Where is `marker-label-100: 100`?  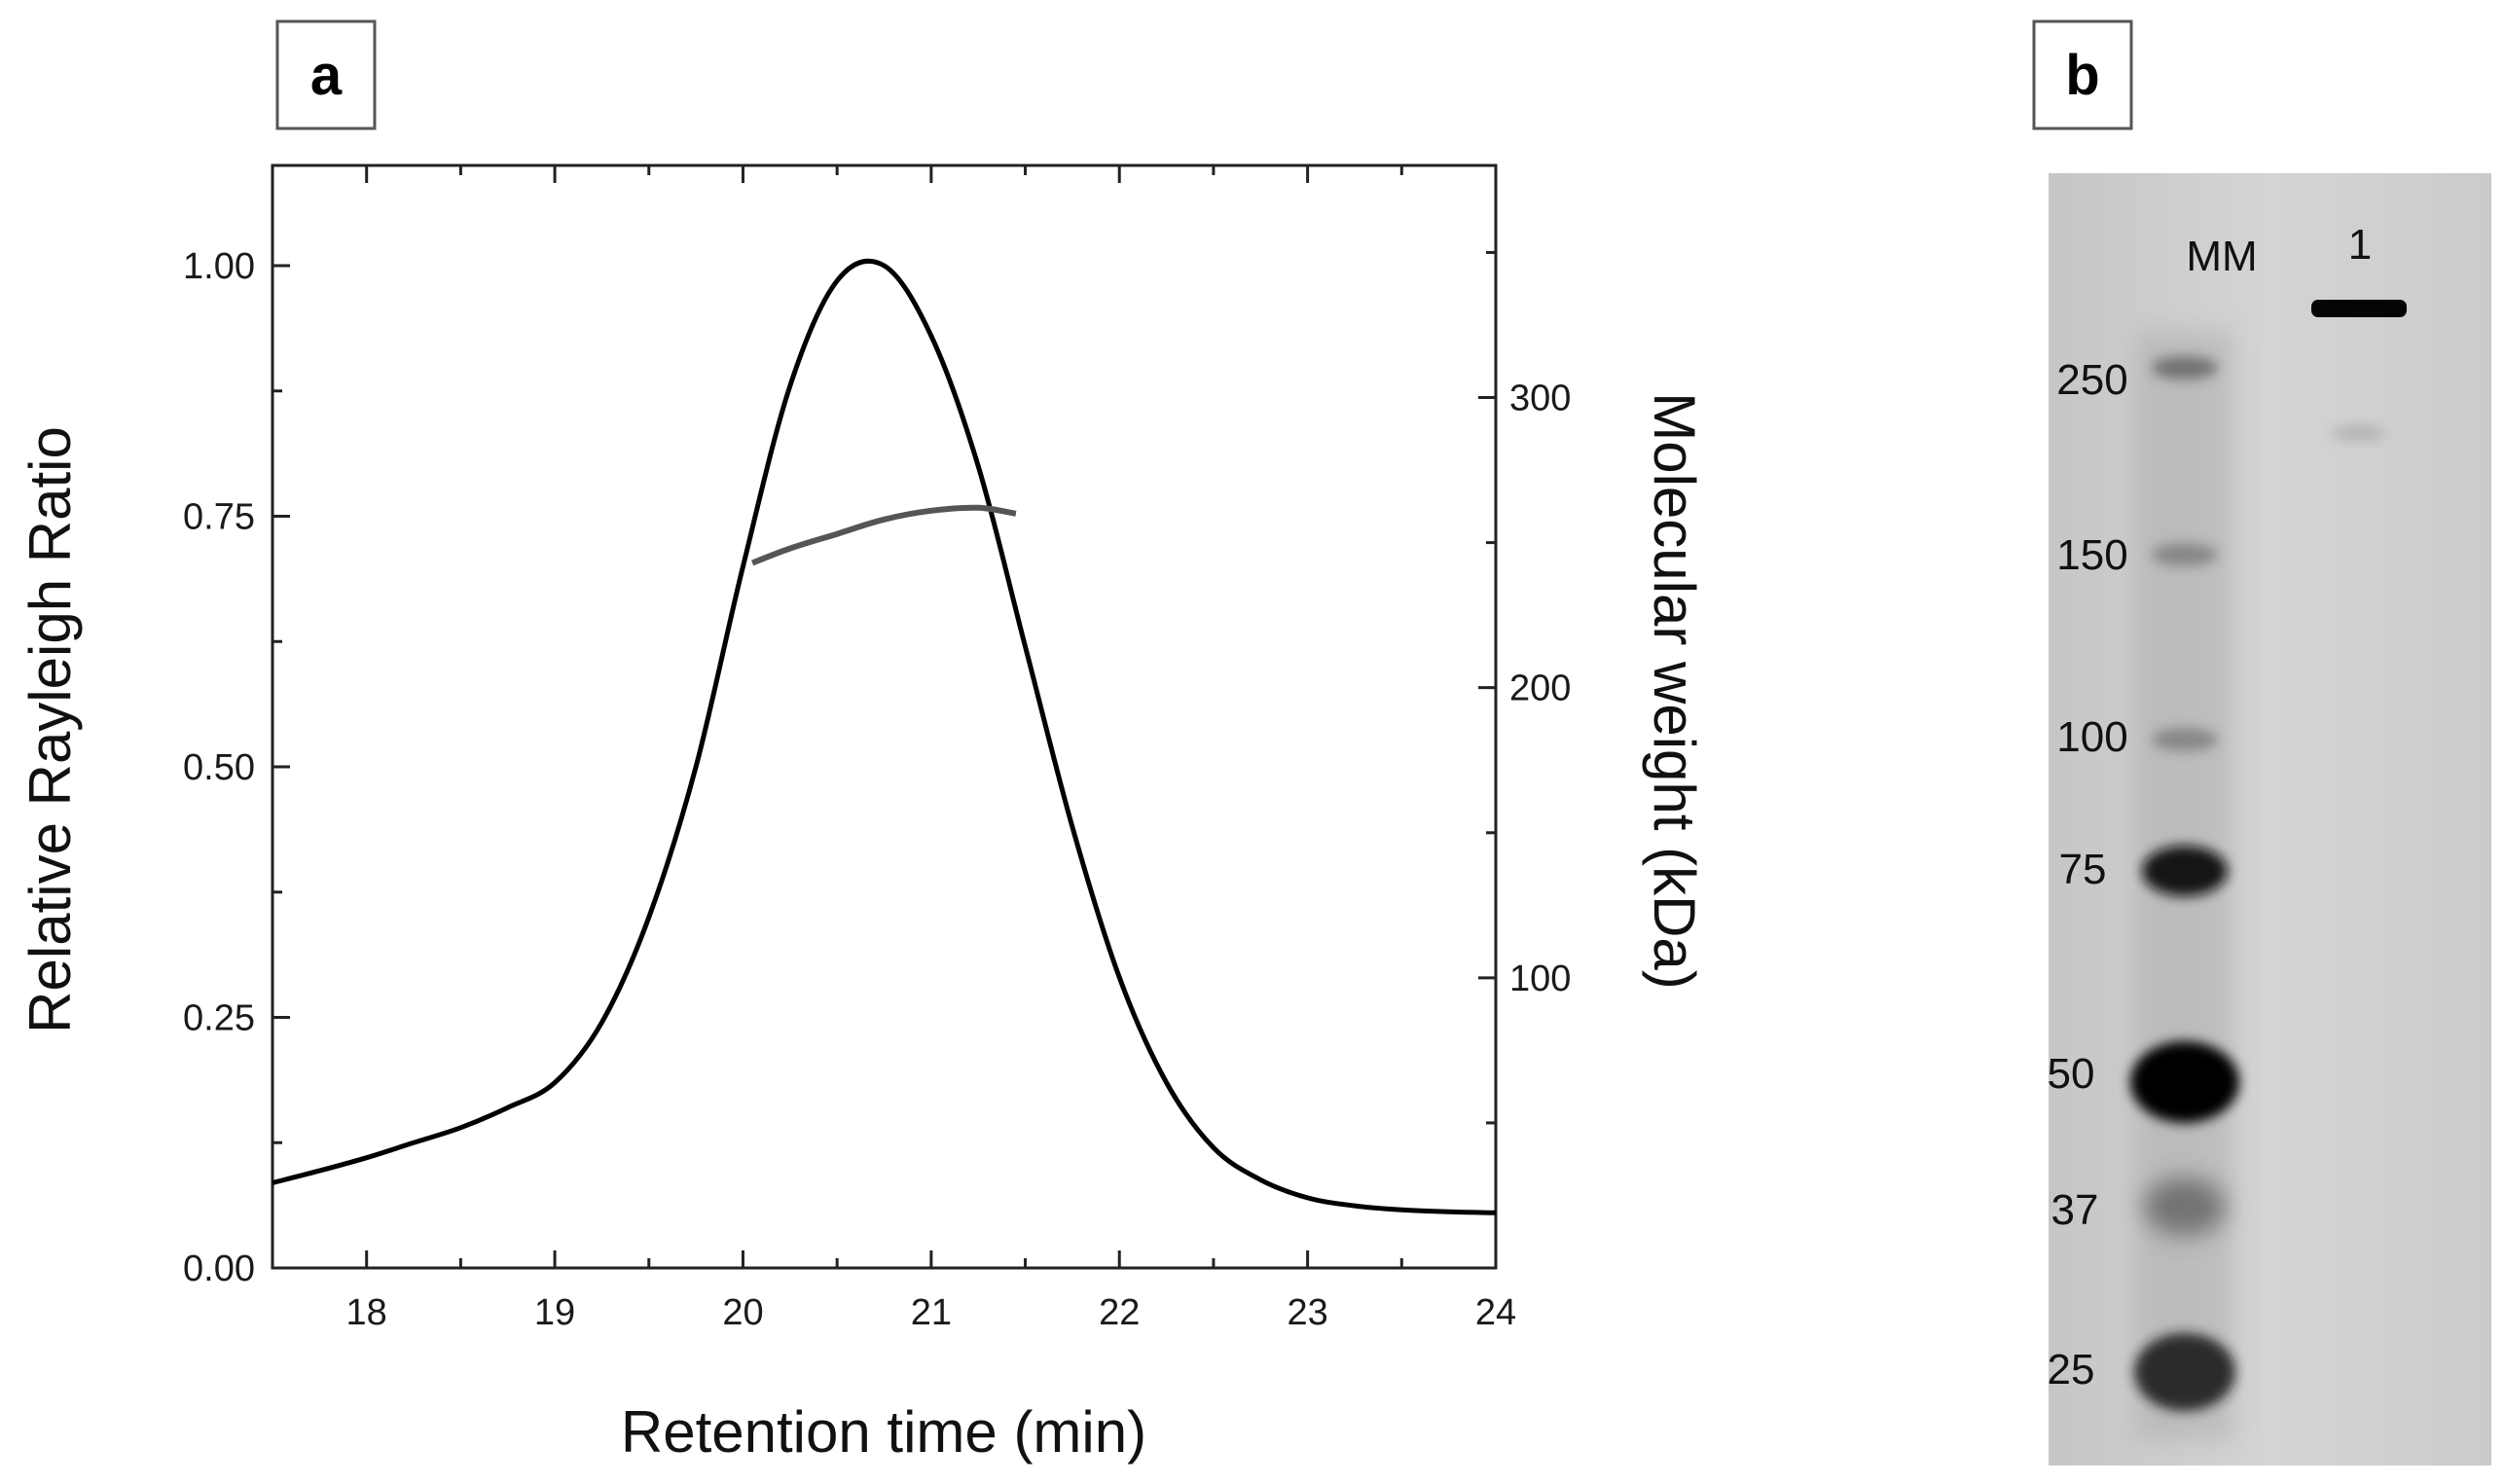
marker-label-100: 100 is located at coordinates (2091, 737).